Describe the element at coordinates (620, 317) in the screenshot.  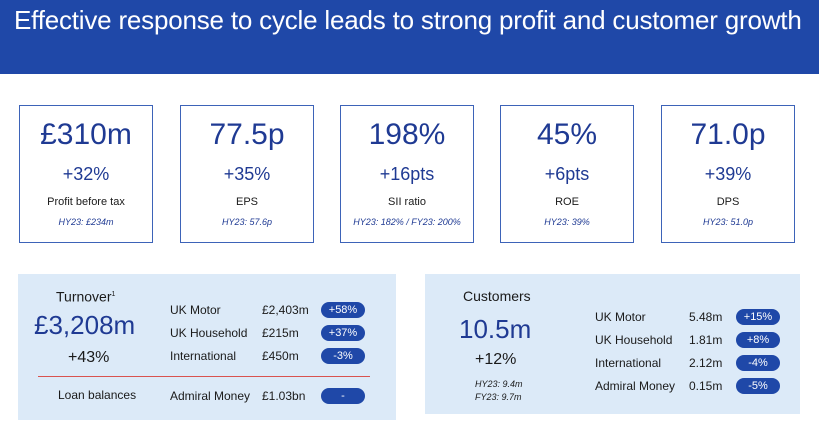
I see `customers-row-label: UK Motor` at that location.